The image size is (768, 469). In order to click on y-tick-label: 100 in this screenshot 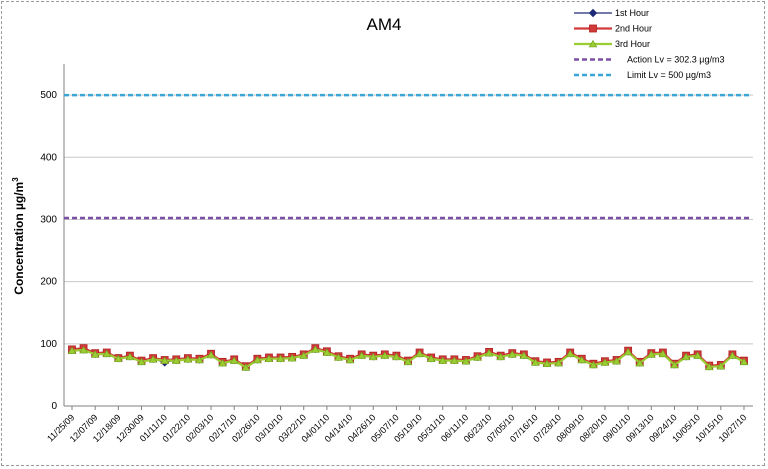, I will do `click(48, 344)`.